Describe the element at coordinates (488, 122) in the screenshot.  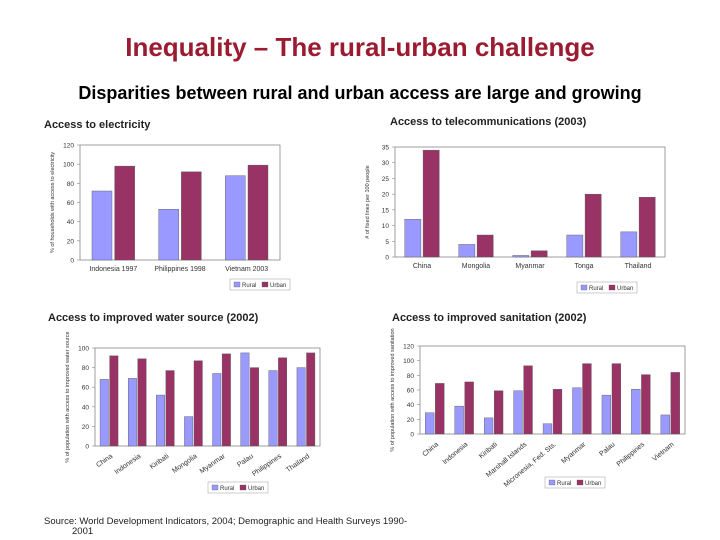
I see `chart-title-telecom: Access to telecommunications (2003)` at that location.